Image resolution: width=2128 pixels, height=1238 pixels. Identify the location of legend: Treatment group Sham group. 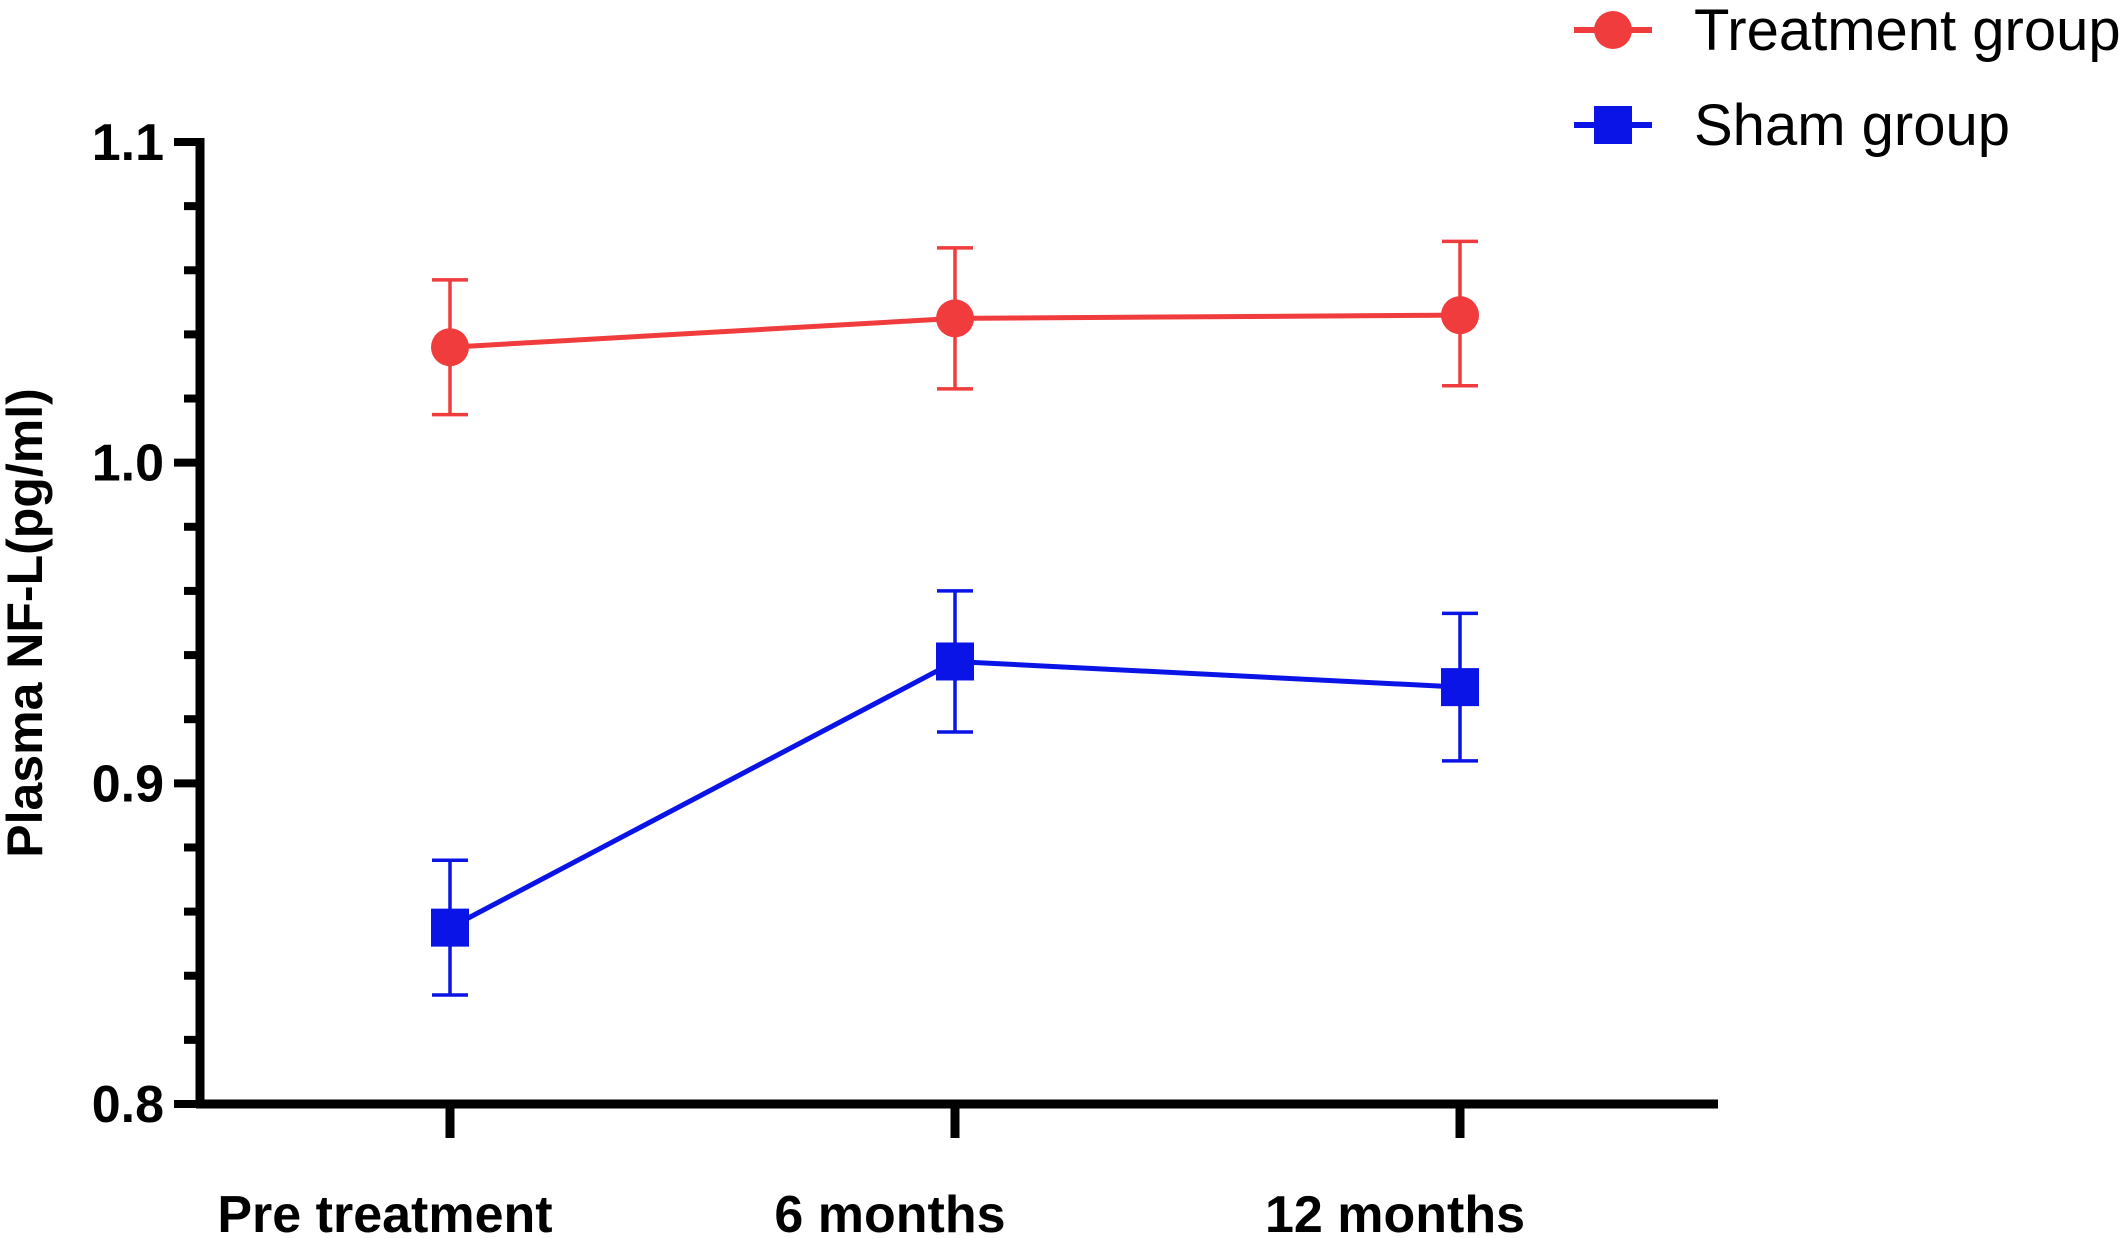
(1847, 79).